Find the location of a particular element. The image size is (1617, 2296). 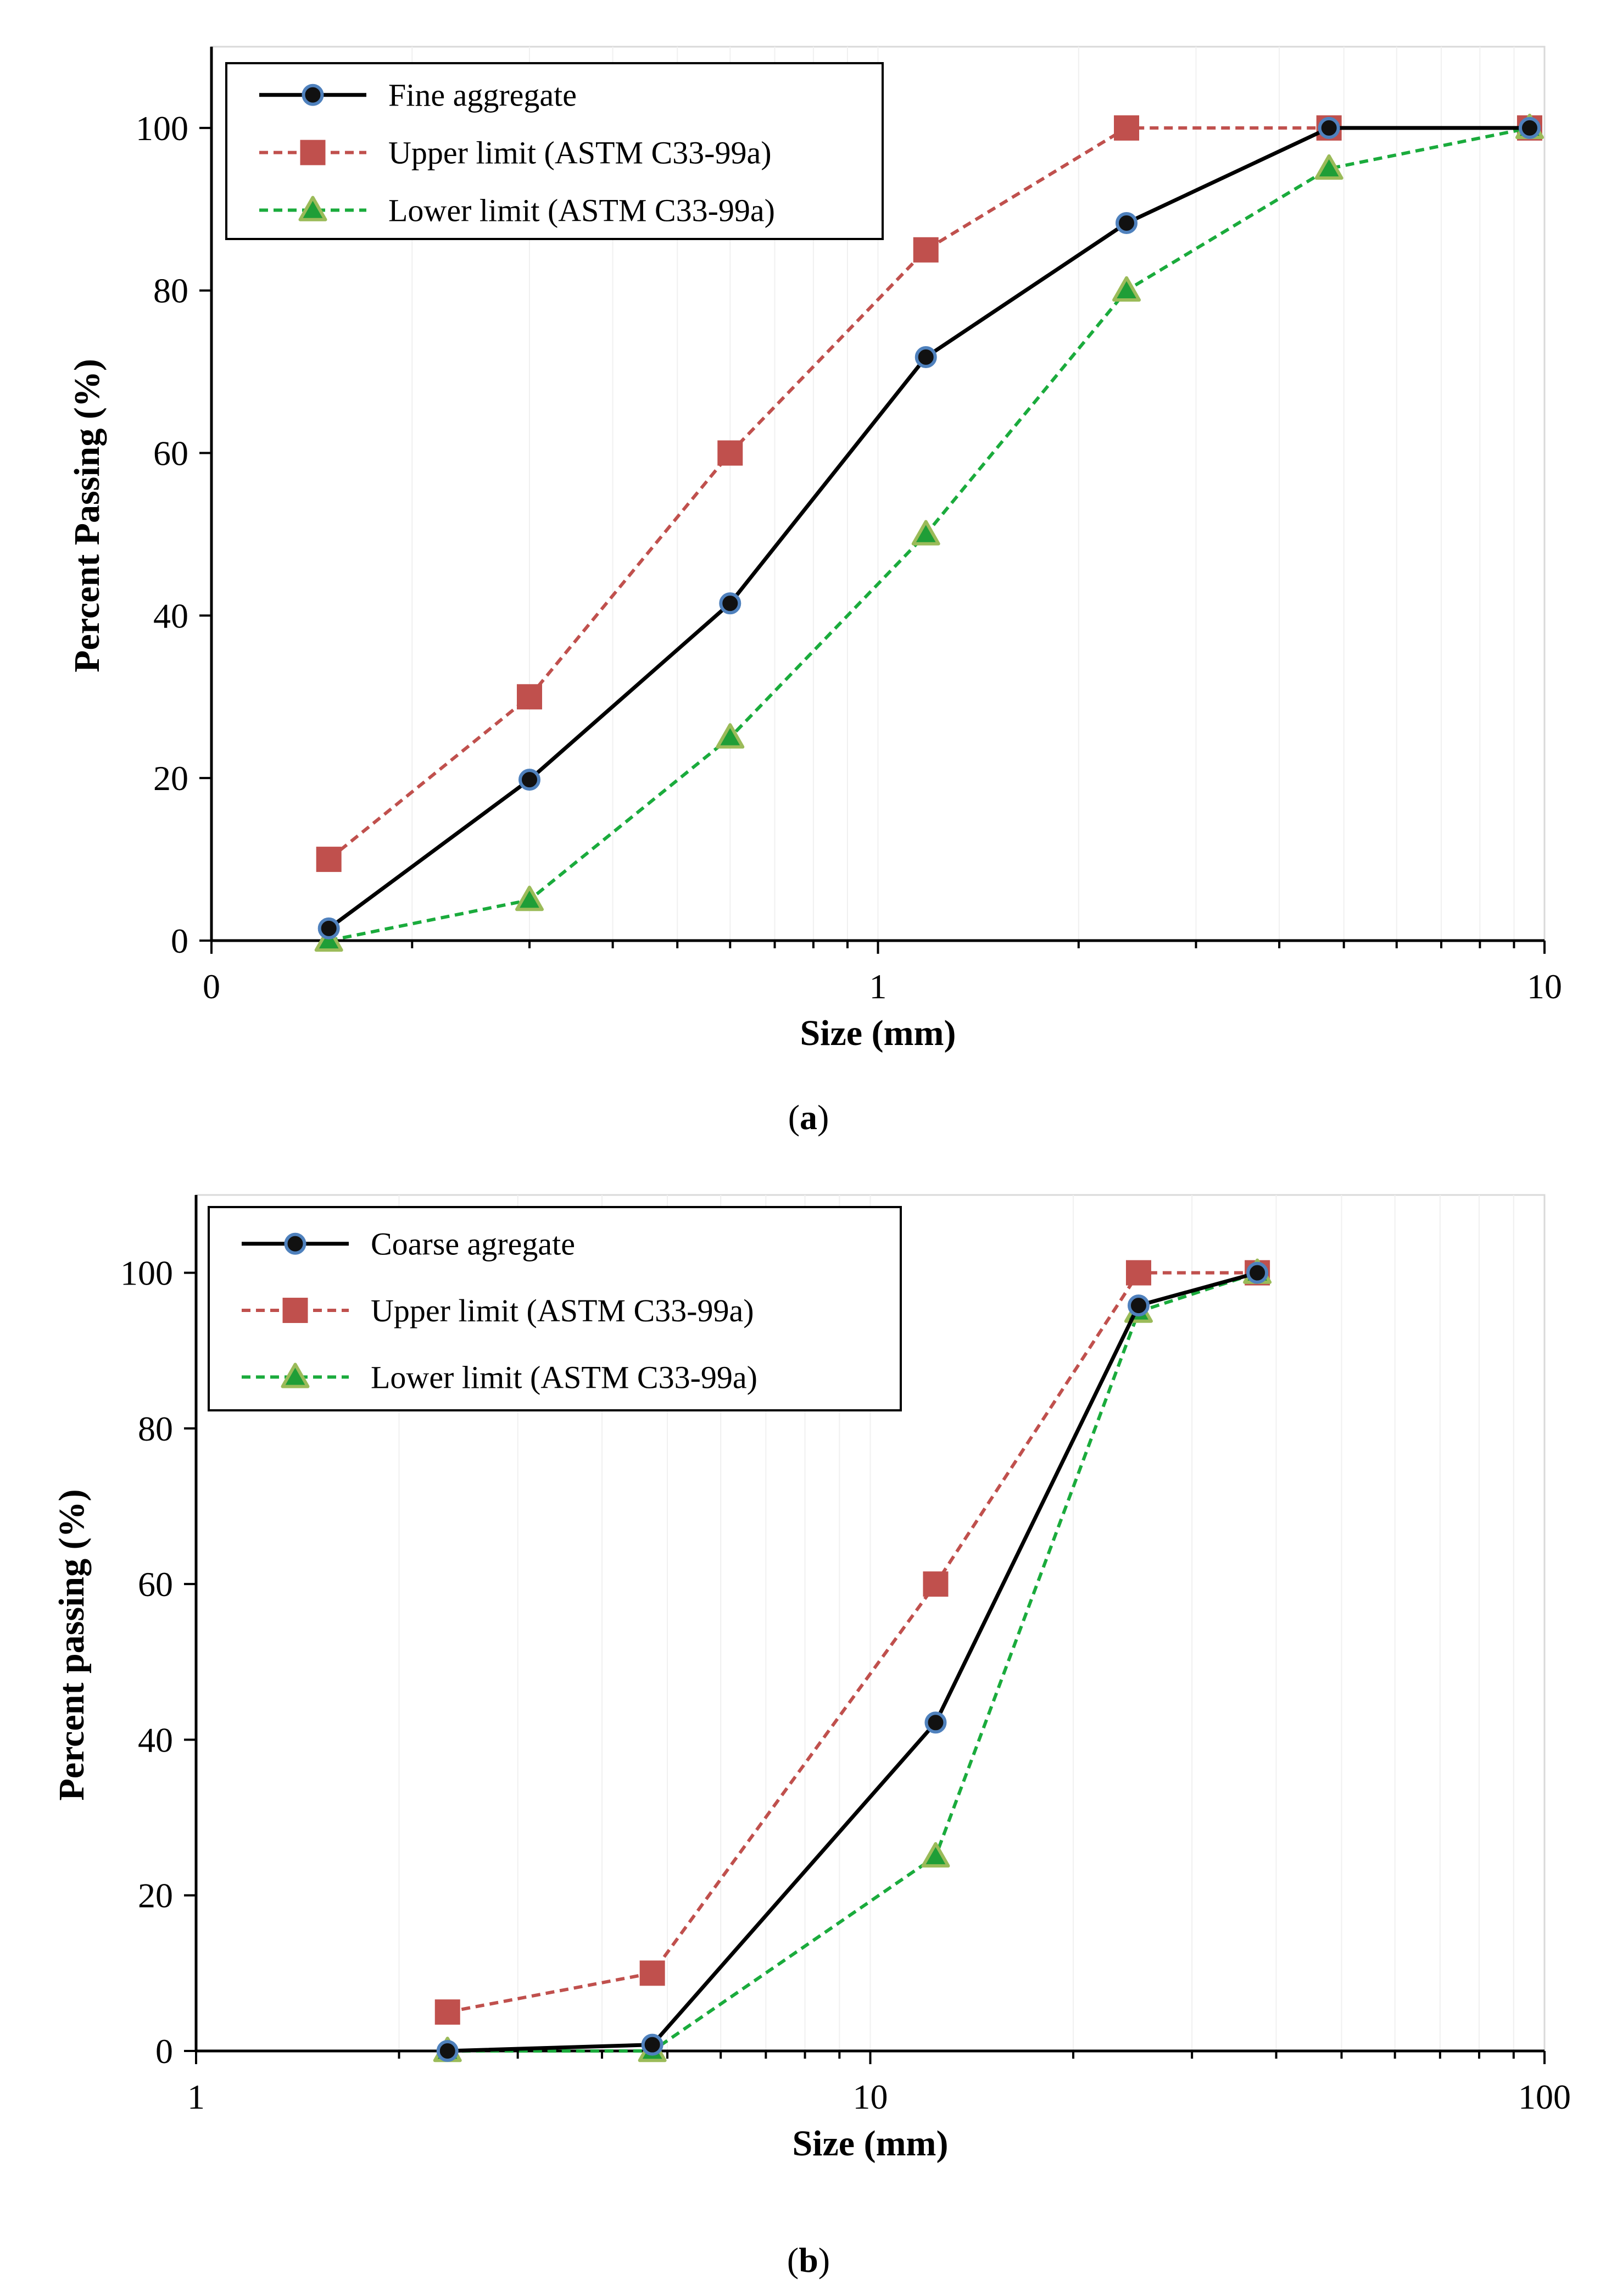

caption-letter: a is located at coordinates (808, 1117).